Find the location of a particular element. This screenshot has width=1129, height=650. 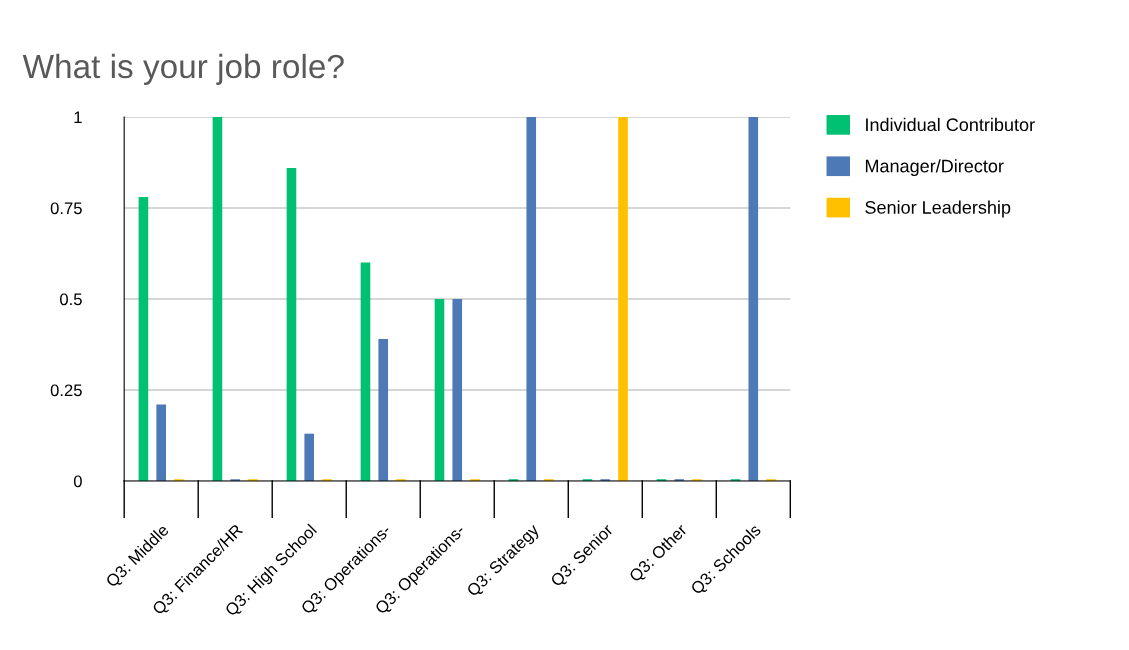

legend-label: Manager/Director is located at coordinates (934, 168).